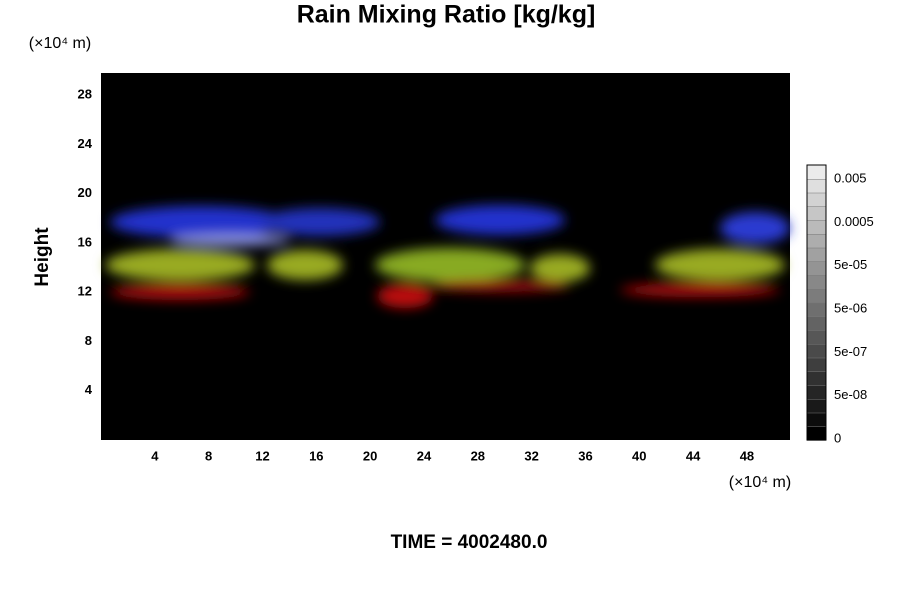 This screenshot has height=600, width=900. What do you see at coordinates (85, 192) in the screenshot?
I see `y-tick-label: 20` at bounding box center [85, 192].